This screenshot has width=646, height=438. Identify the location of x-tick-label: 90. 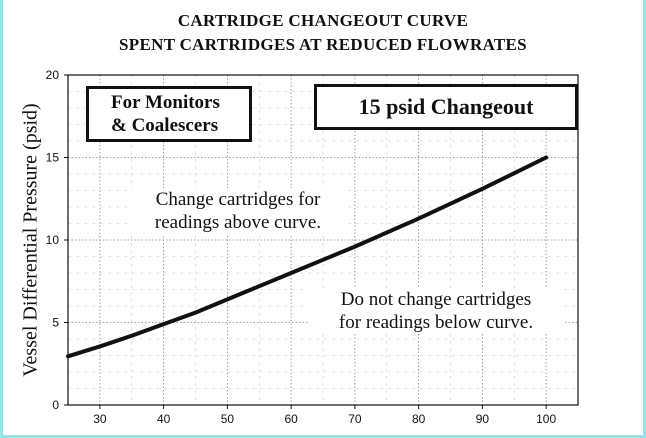
(483, 419).